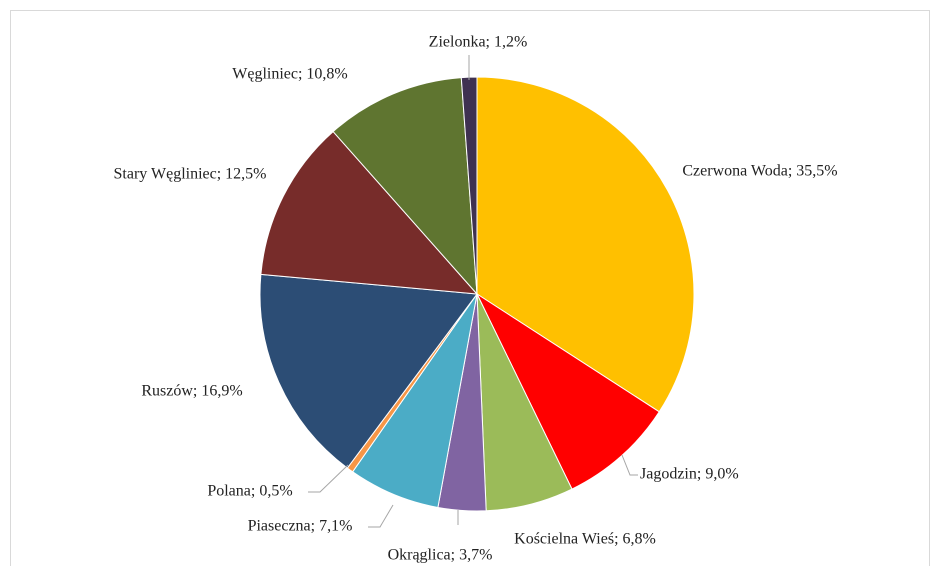 The image size is (931, 566). What do you see at coordinates (478, 42) in the screenshot?
I see `data-label: Zielonka; 1,2%` at bounding box center [478, 42].